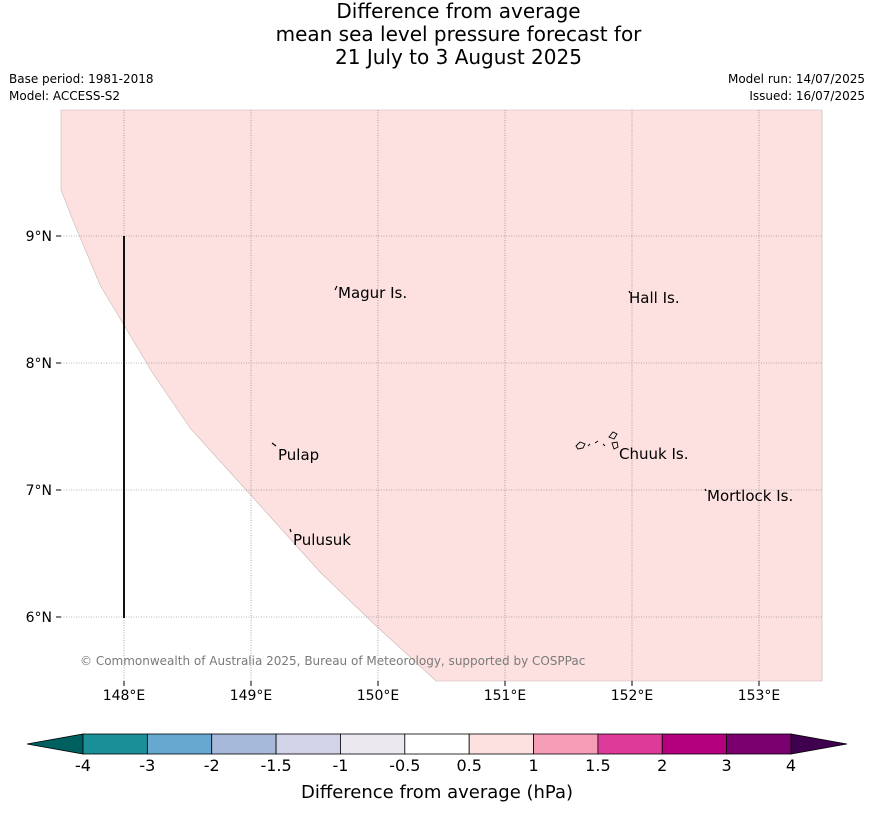  I want to click on island-magur, so click(336, 288).